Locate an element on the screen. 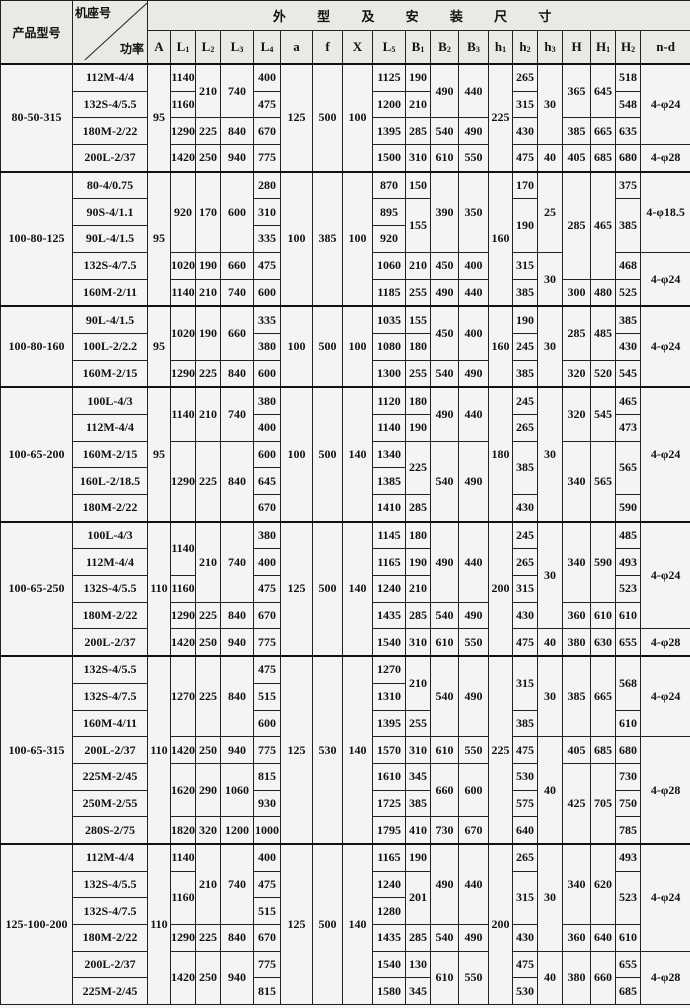 The height and width of the screenshot is (1008, 690). table-cell: 1165 is located at coordinates (389, 562).